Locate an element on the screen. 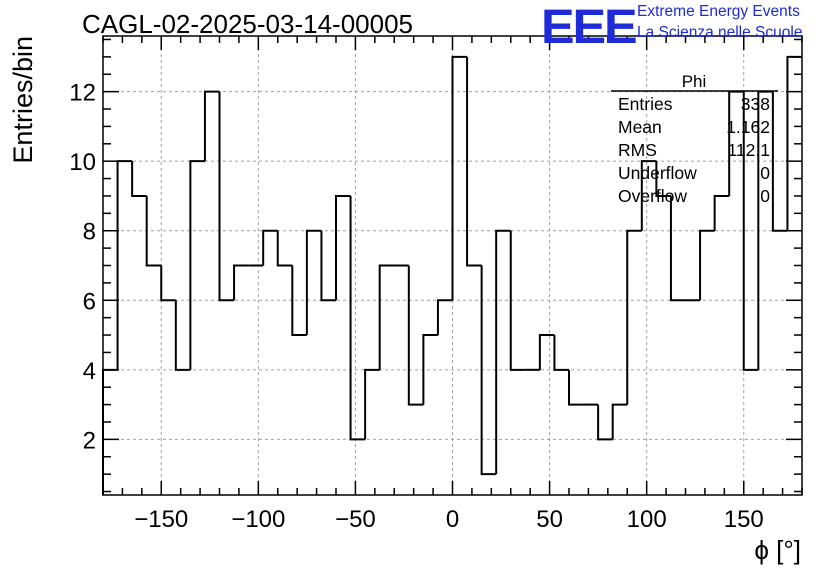  stats-row-label: Overflow is located at coordinates (652, 196).